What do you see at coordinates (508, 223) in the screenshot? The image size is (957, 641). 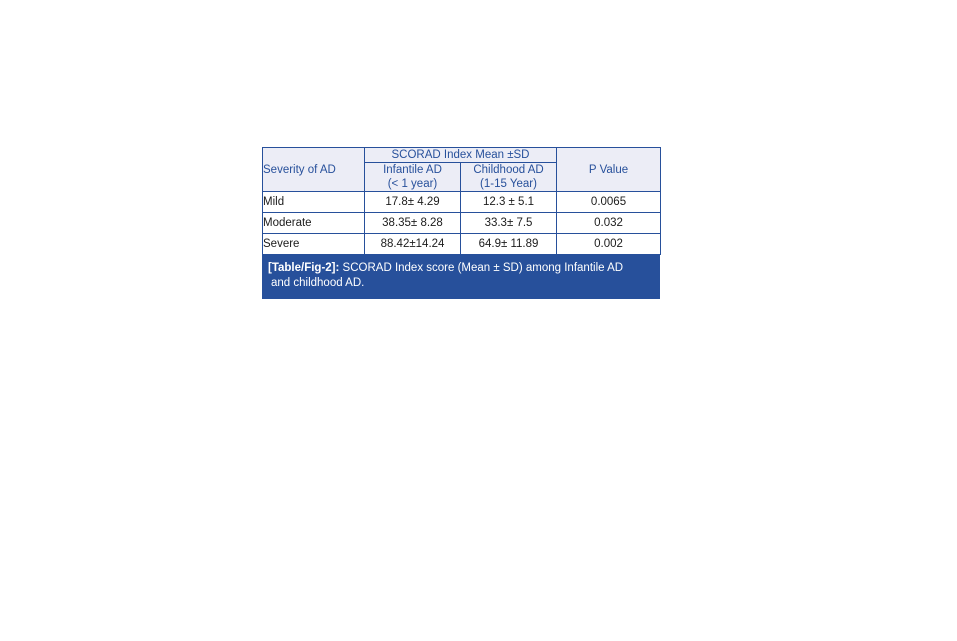 I see `cell-childhood: 33.3± 7.5` at bounding box center [508, 223].